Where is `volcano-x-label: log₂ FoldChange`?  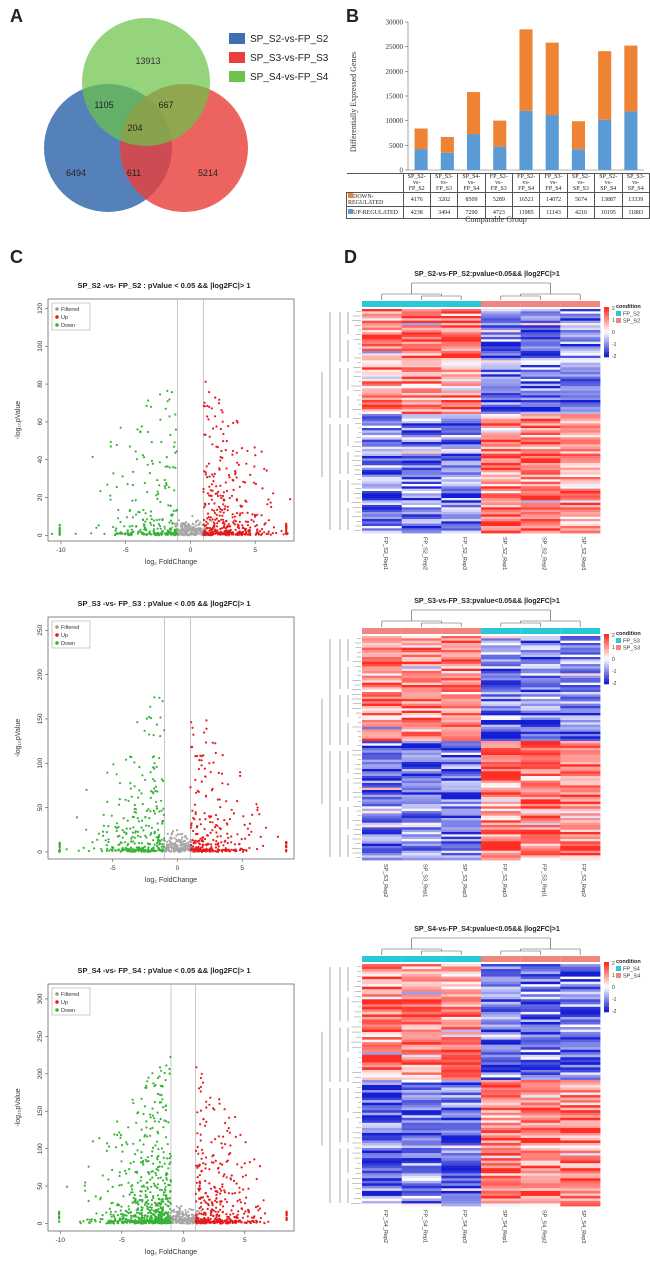
volcano-x-label: log₂ FoldChange is located at coordinates (171, 1252).